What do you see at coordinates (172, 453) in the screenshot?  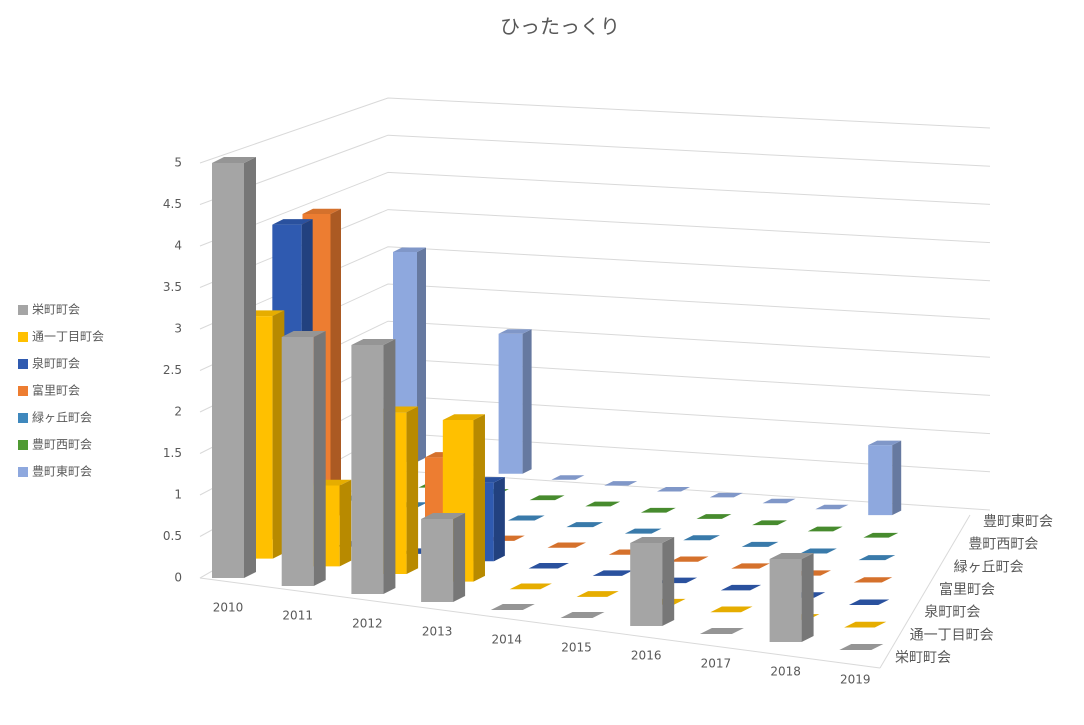 I see `y-tick-label: 1.5` at bounding box center [172, 453].